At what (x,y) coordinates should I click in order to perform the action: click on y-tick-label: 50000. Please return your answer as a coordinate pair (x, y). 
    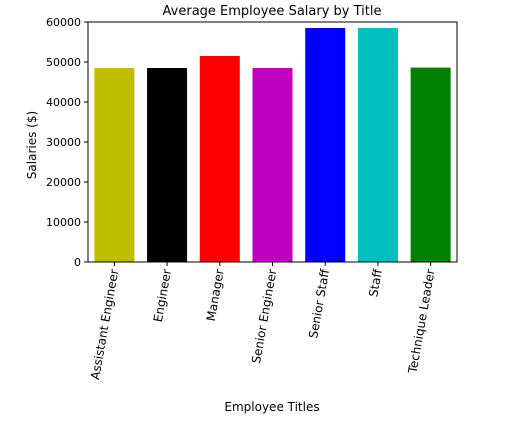
    Looking at the image, I should click on (63, 62).